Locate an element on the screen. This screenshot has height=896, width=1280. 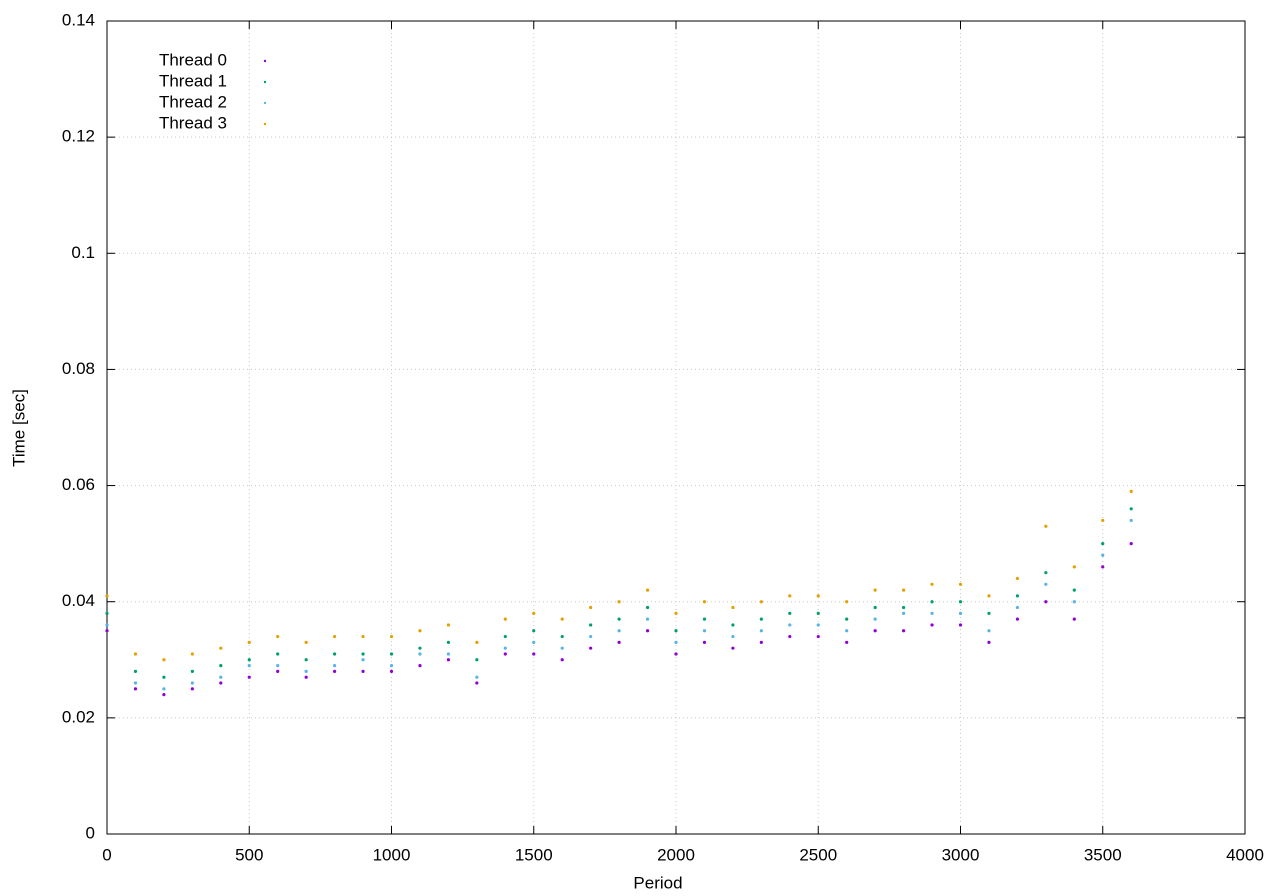
legend-label: Thread 3 is located at coordinates (193, 122).